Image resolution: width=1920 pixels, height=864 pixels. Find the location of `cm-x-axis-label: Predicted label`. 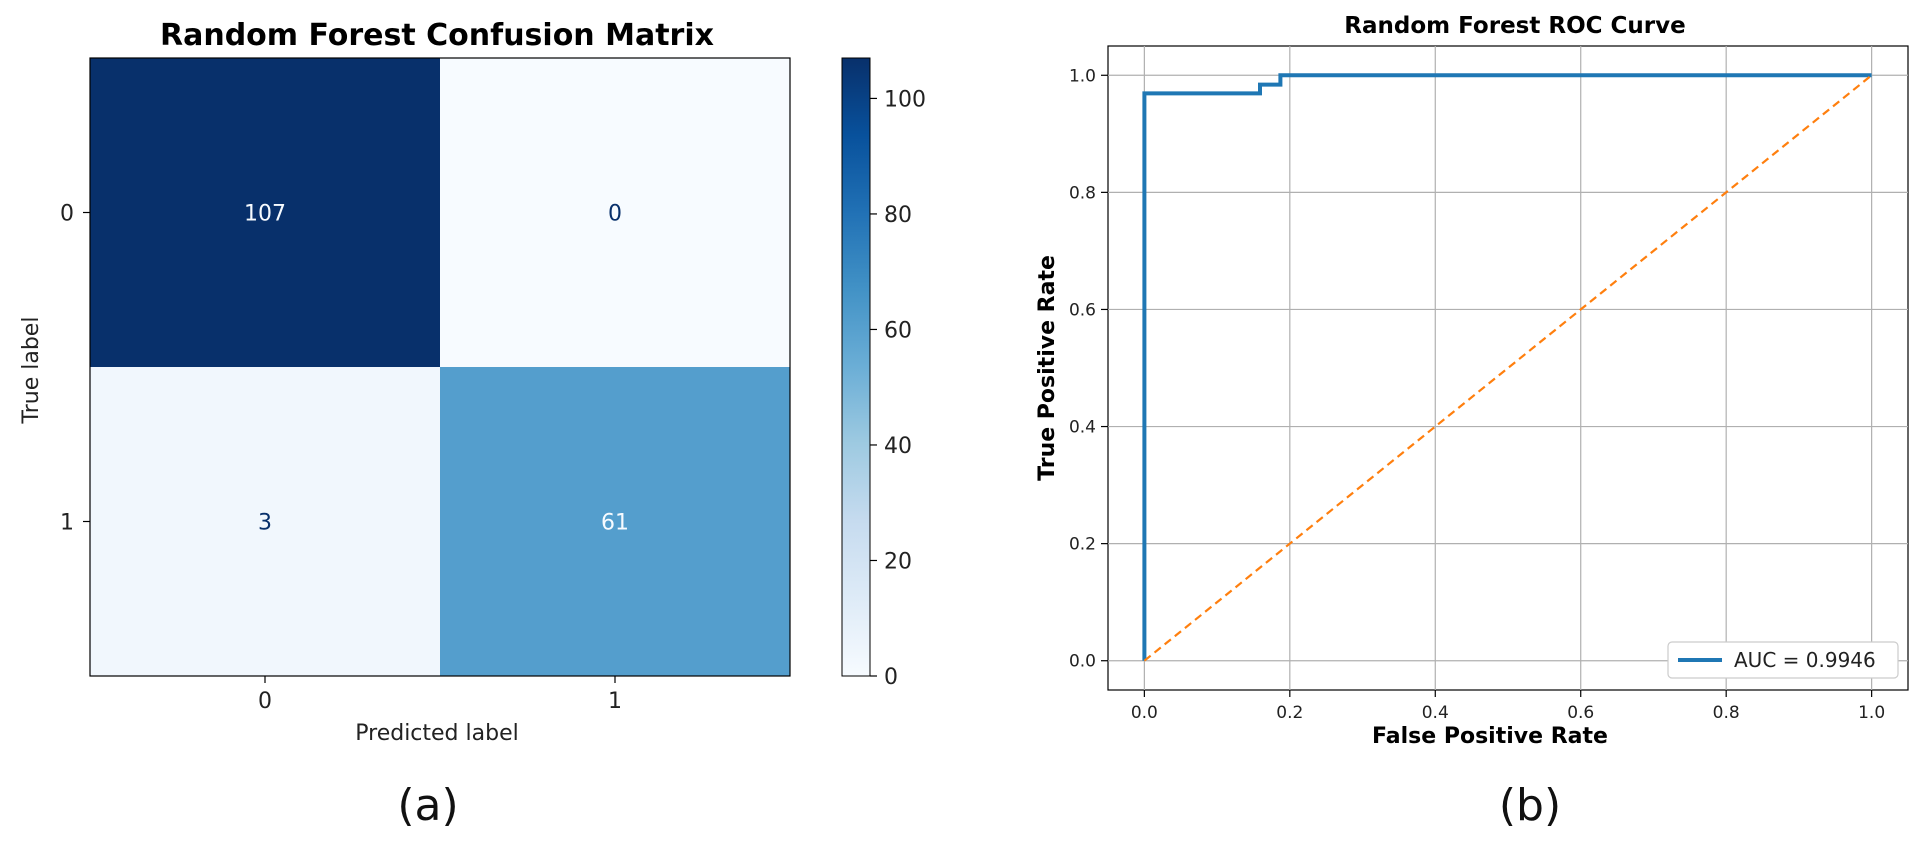

cm-x-axis-label: Predicted label is located at coordinates (436, 733).